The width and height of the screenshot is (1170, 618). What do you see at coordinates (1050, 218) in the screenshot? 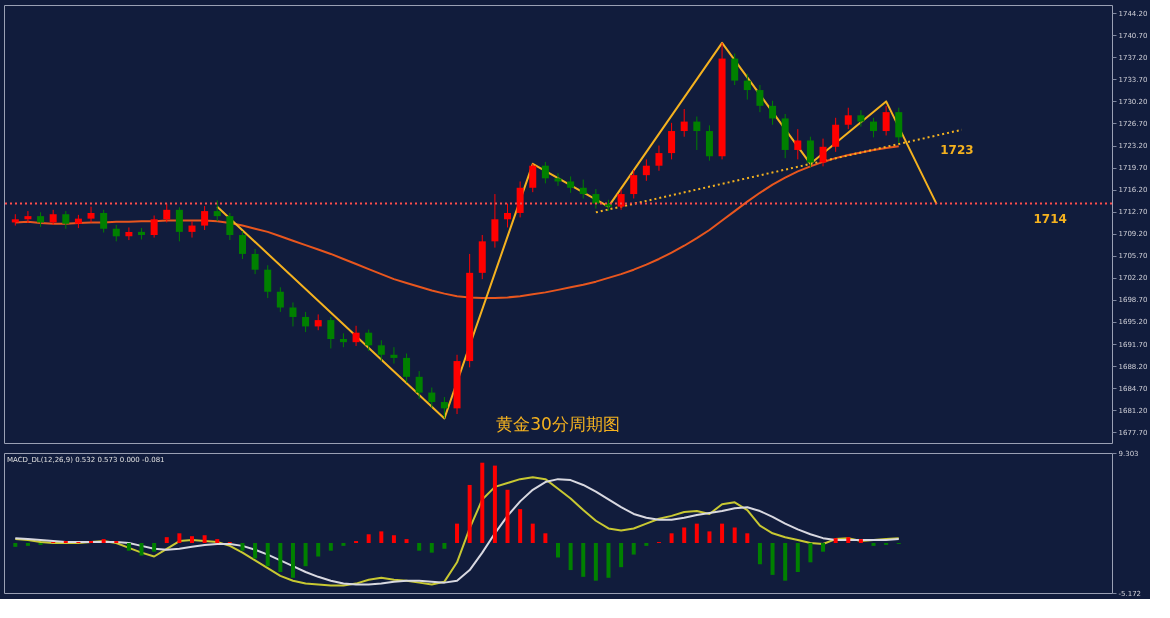
I see `ref-line-label: 1714` at bounding box center [1050, 218].